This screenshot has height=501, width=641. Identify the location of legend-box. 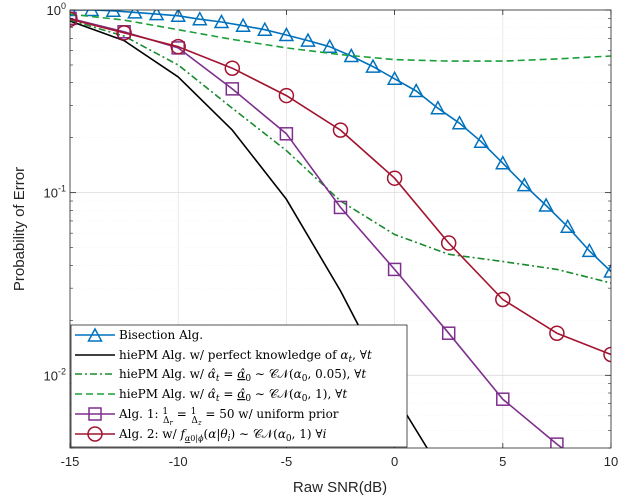
(239, 386).